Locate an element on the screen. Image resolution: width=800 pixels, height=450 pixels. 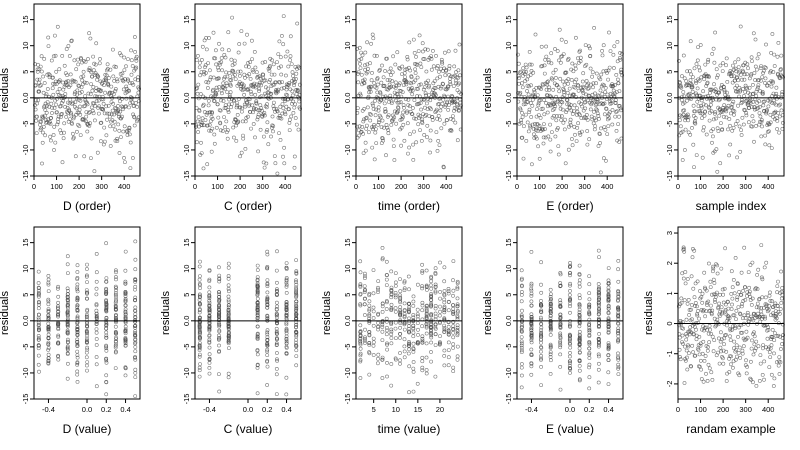
y-tick-label: 0.0 is located at coordinates (508, 321).